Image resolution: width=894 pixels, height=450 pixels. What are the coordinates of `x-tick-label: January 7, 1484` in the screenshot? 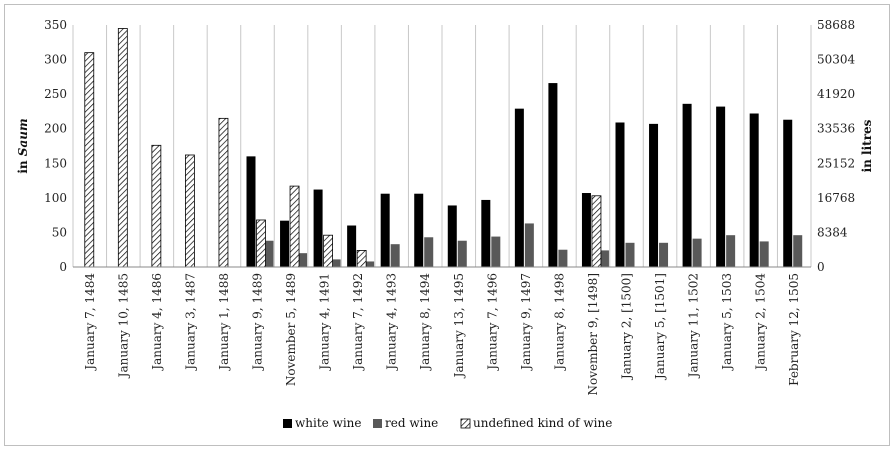 It's located at (90, 322).